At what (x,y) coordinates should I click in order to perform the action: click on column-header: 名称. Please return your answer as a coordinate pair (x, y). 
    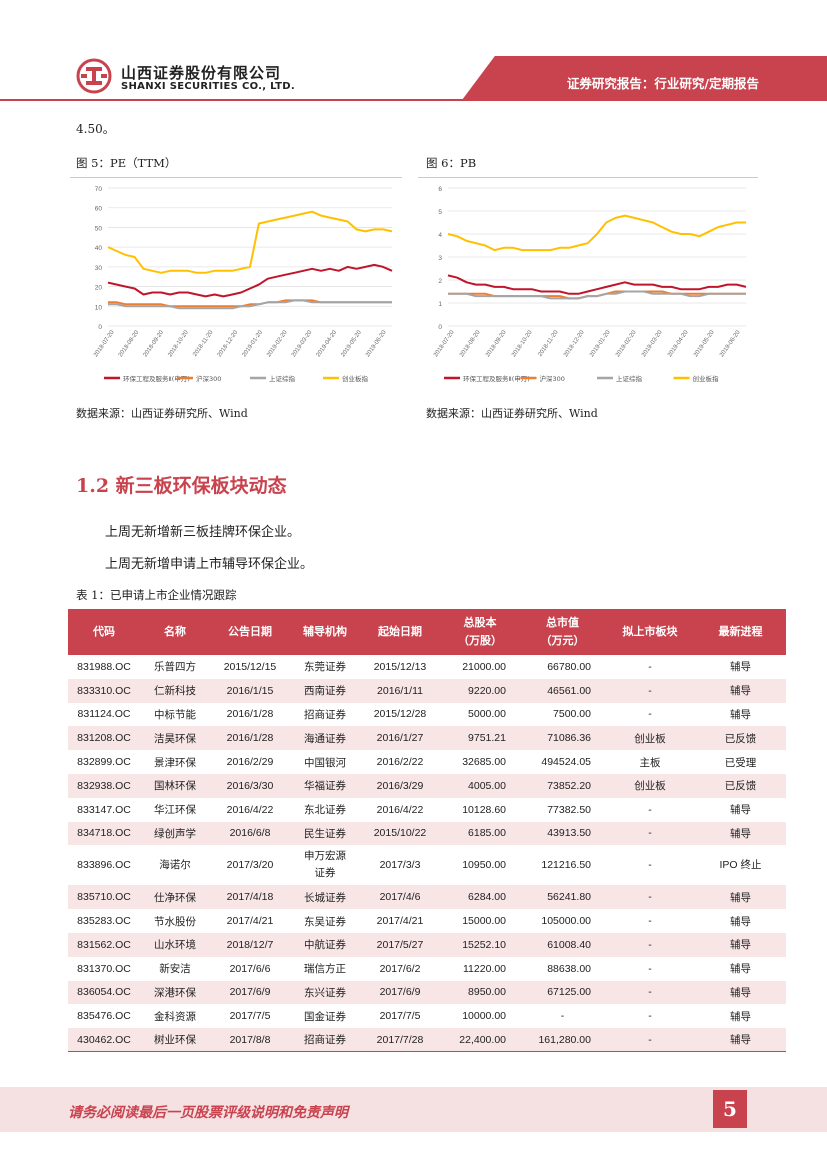
    Looking at the image, I should click on (175, 632).